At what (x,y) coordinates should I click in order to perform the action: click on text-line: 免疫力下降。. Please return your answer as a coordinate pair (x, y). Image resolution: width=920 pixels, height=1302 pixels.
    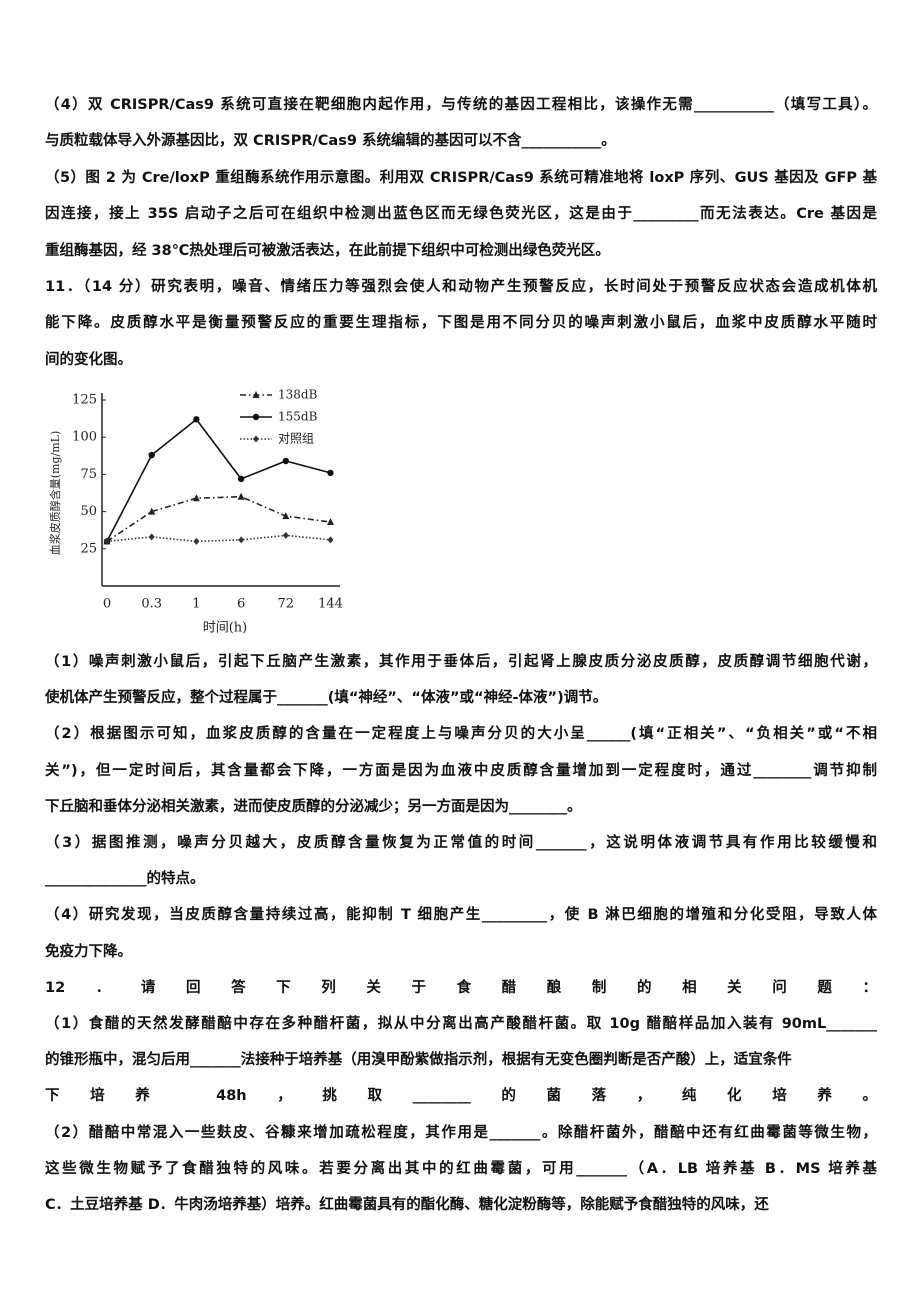
    Looking at the image, I should click on (88, 951).